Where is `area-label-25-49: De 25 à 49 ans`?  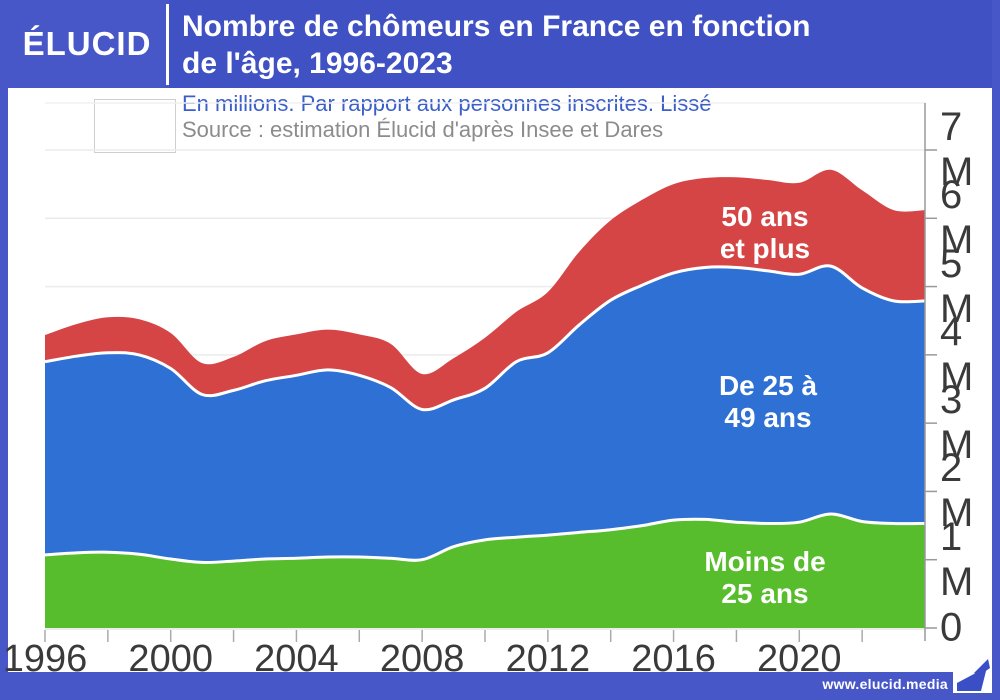
area-label-25-49: De 25 à 49 ans is located at coordinates (768, 401).